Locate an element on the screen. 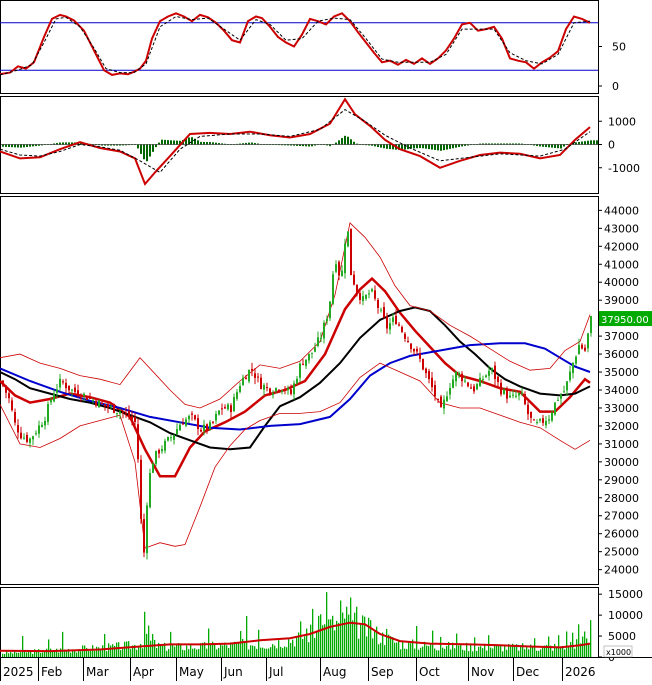 The height and width of the screenshot is (685, 652). price-tick-label: 28000 is located at coordinates (621, 498).